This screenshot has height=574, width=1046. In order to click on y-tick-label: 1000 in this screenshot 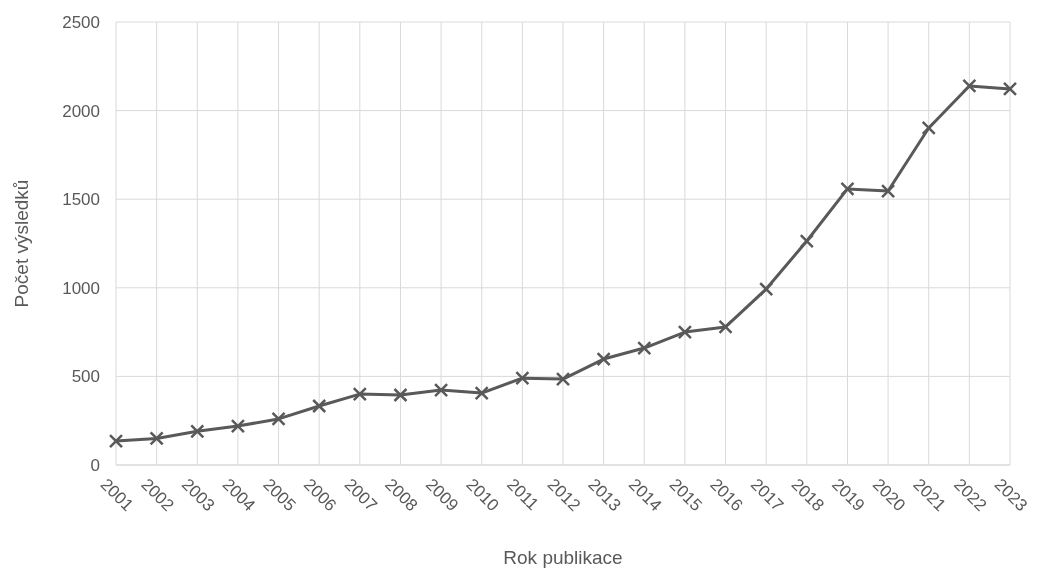, I will do `click(81, 288)`.